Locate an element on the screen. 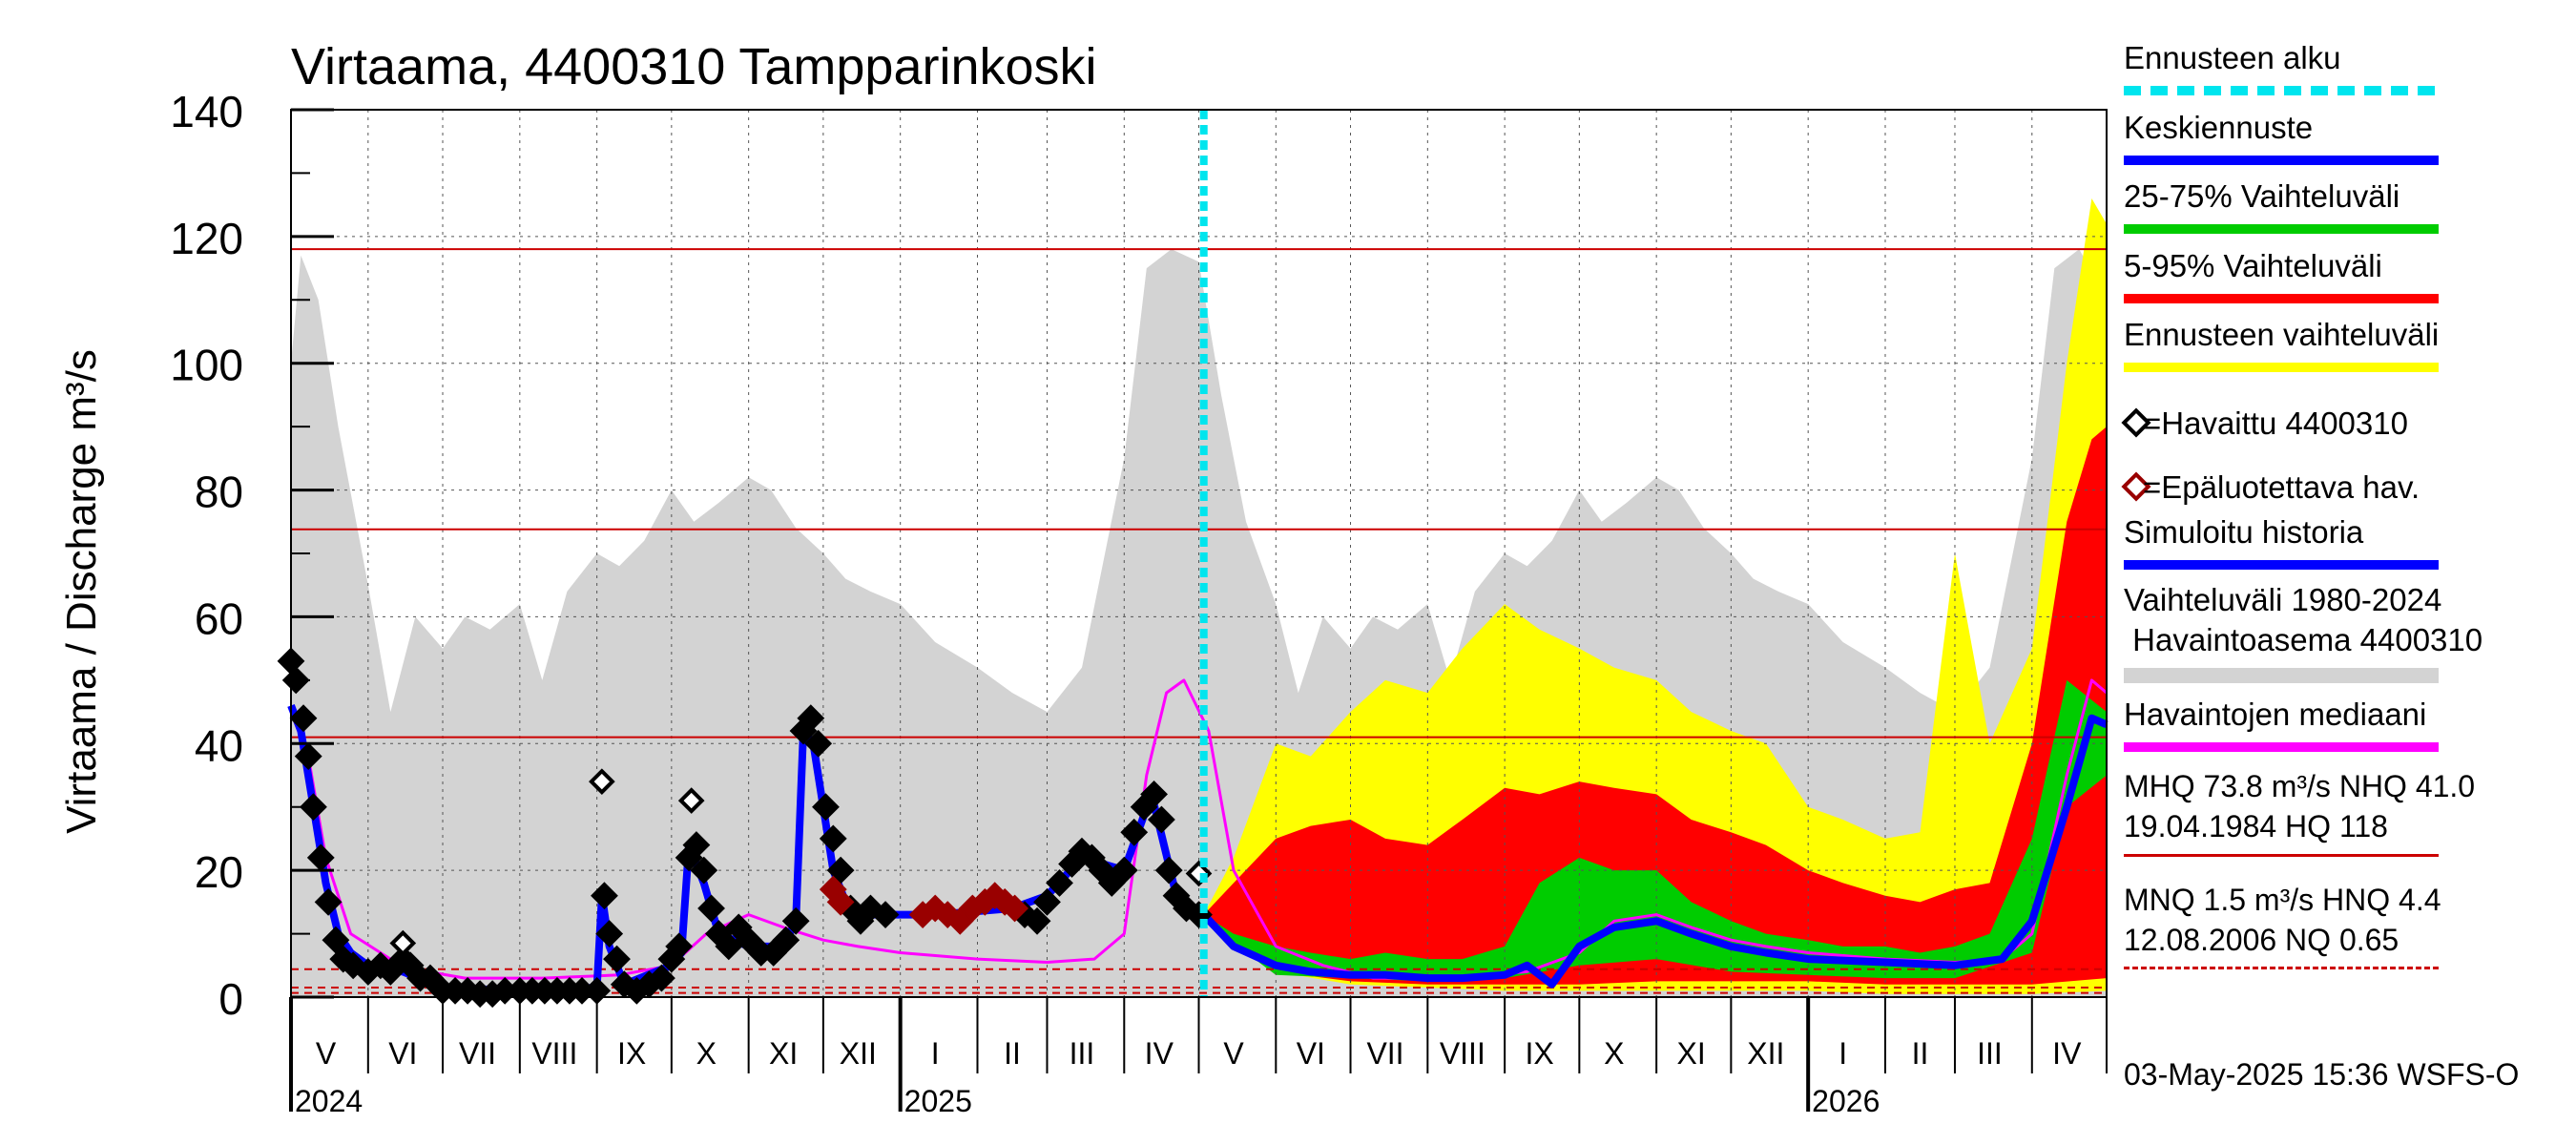 This screenshot has height=1145, width=2576. x-month-label: I is located at coordinates (935, 1053).